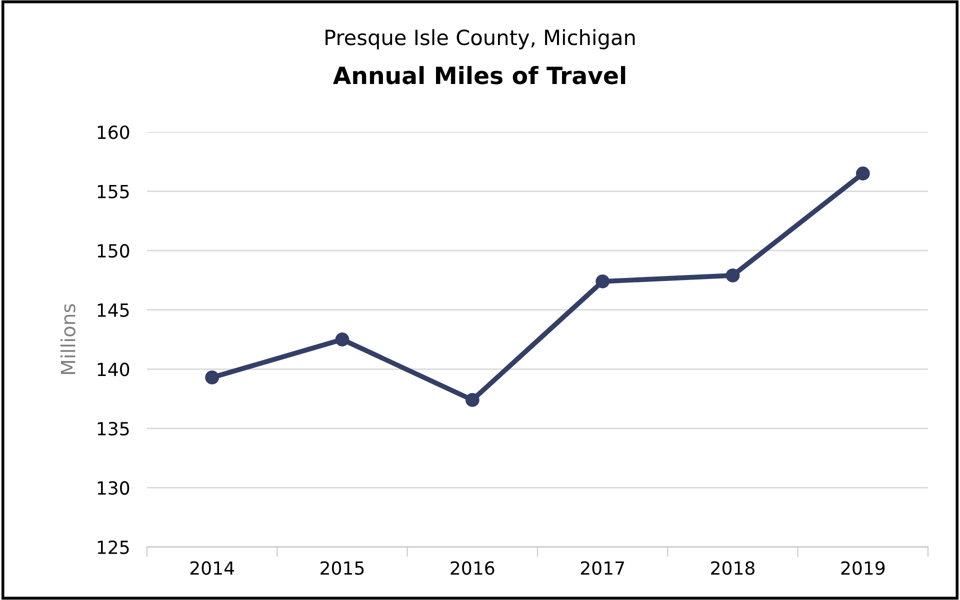 The image size is (960, 600). I want to click on chart-title: Annual Miles of Travel, so click(479, 75).